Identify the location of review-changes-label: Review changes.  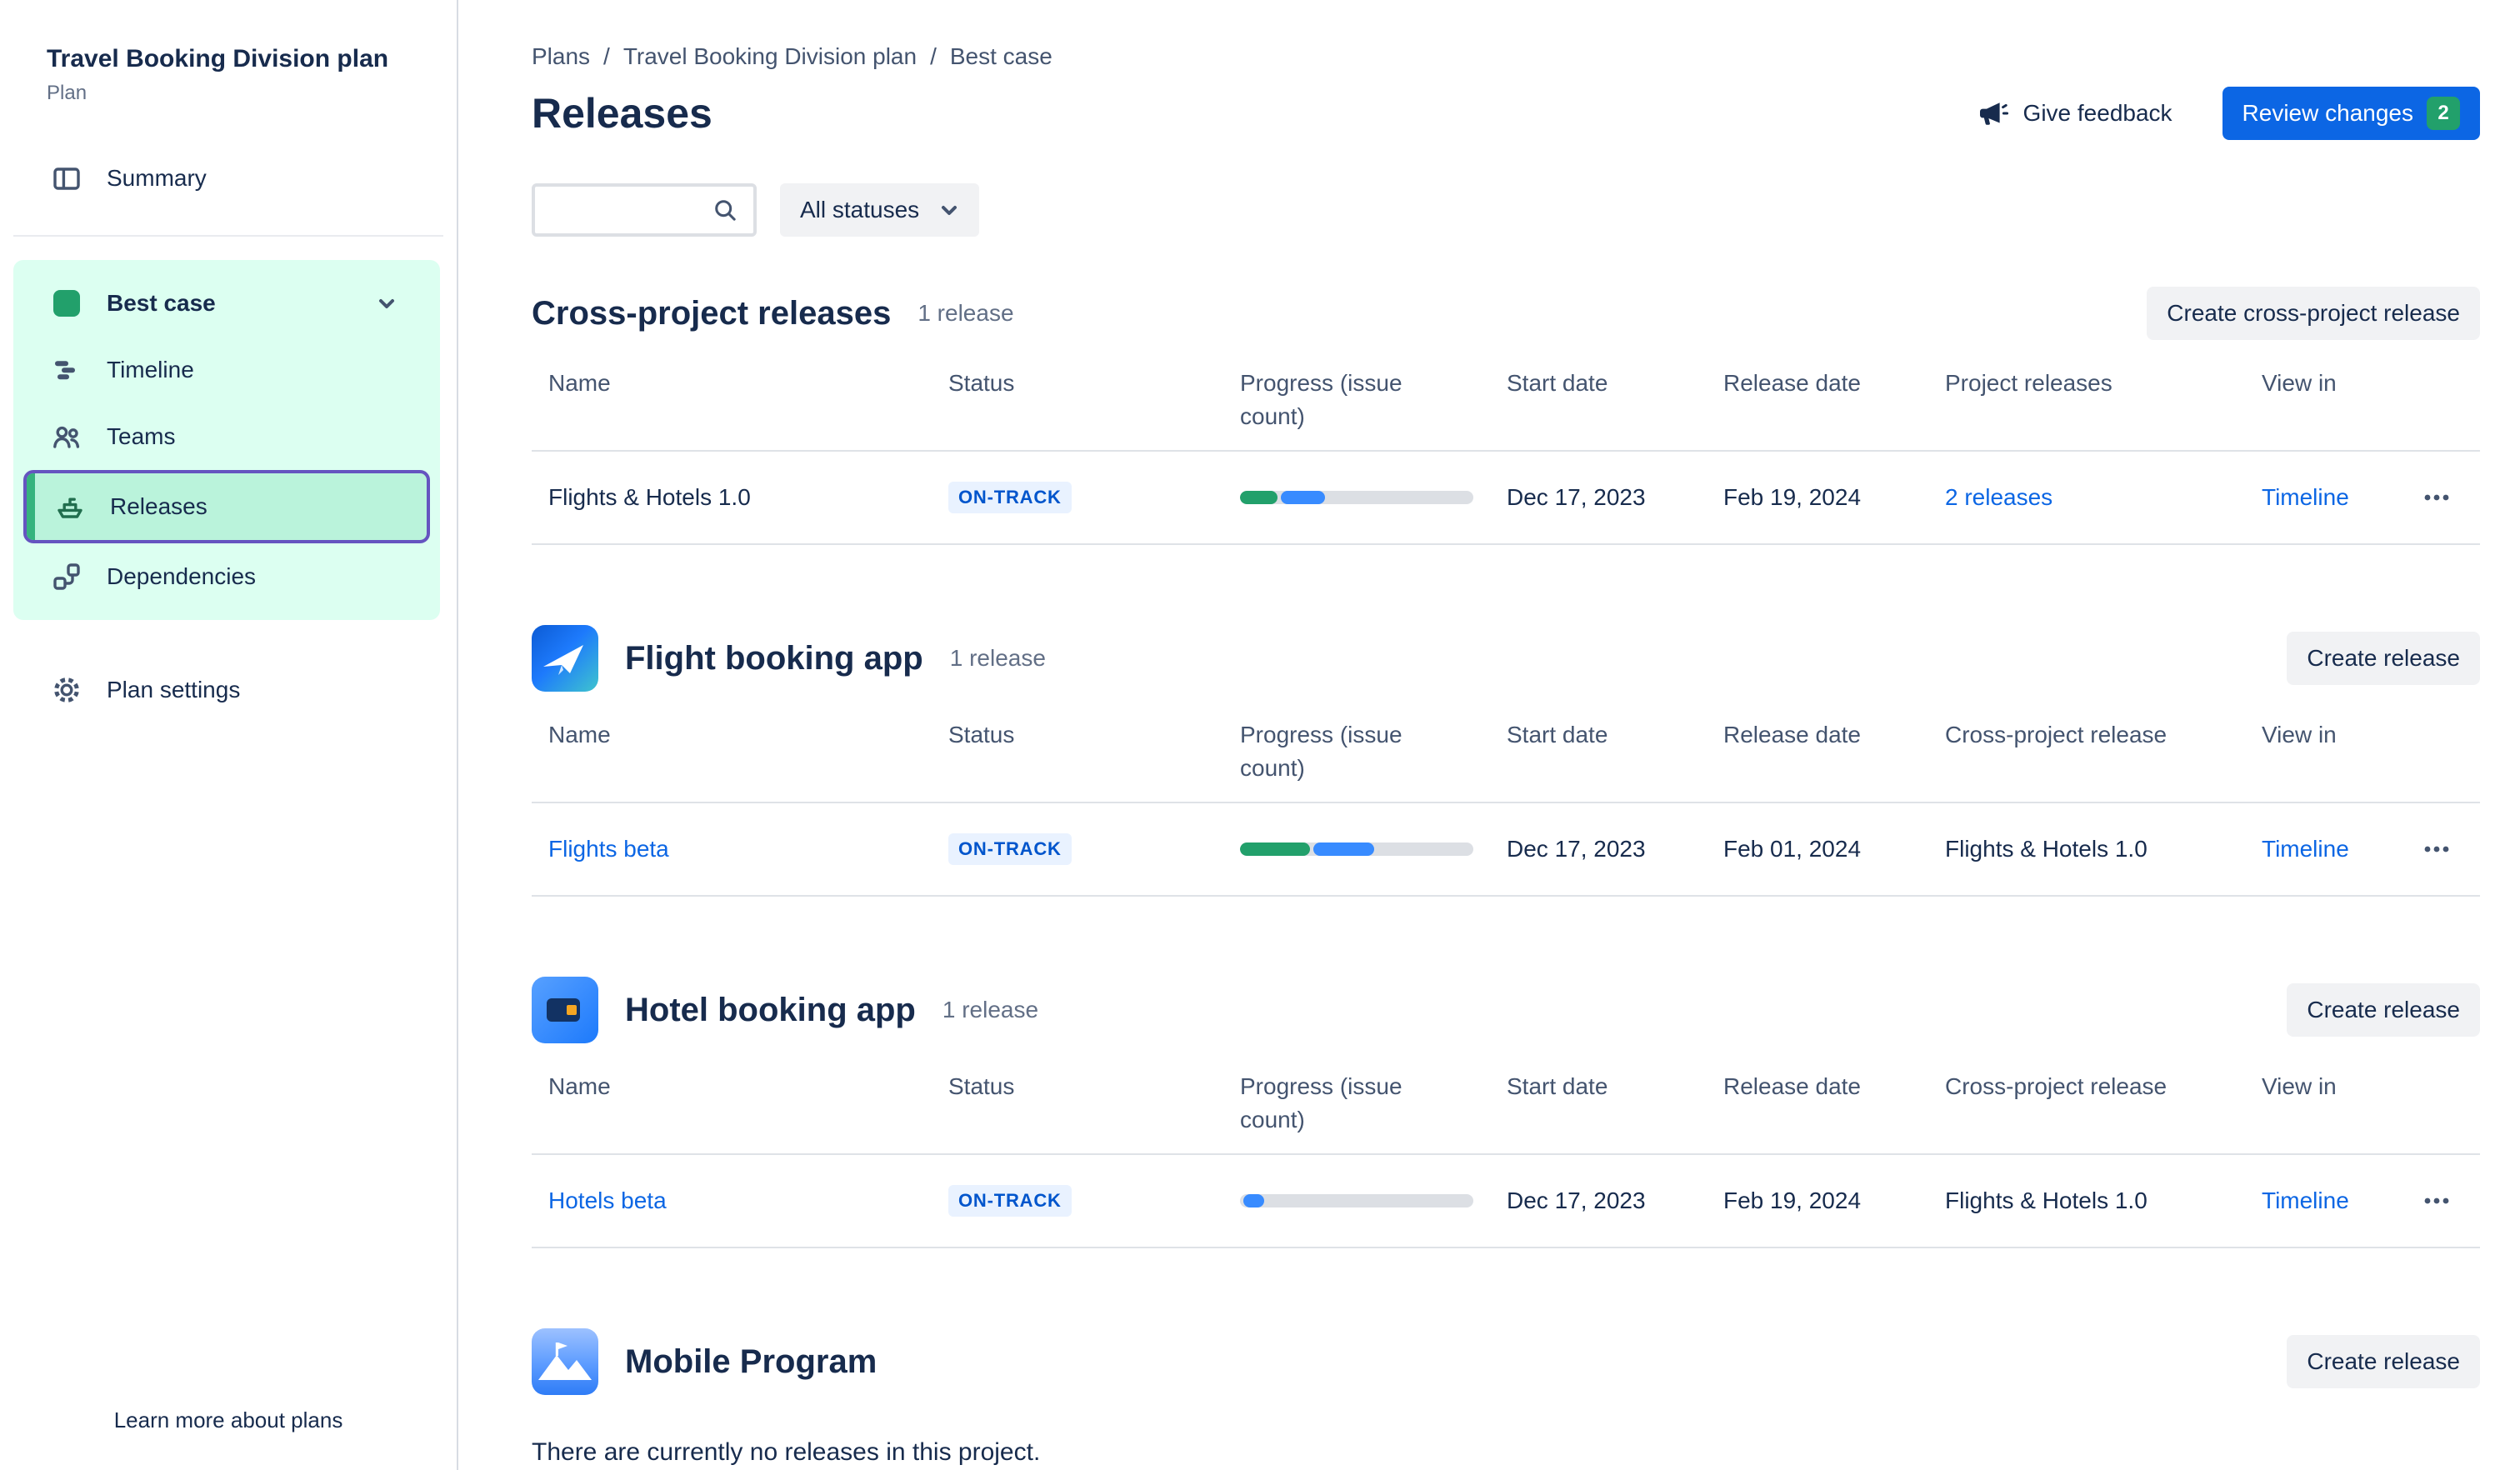
(2327, 113).